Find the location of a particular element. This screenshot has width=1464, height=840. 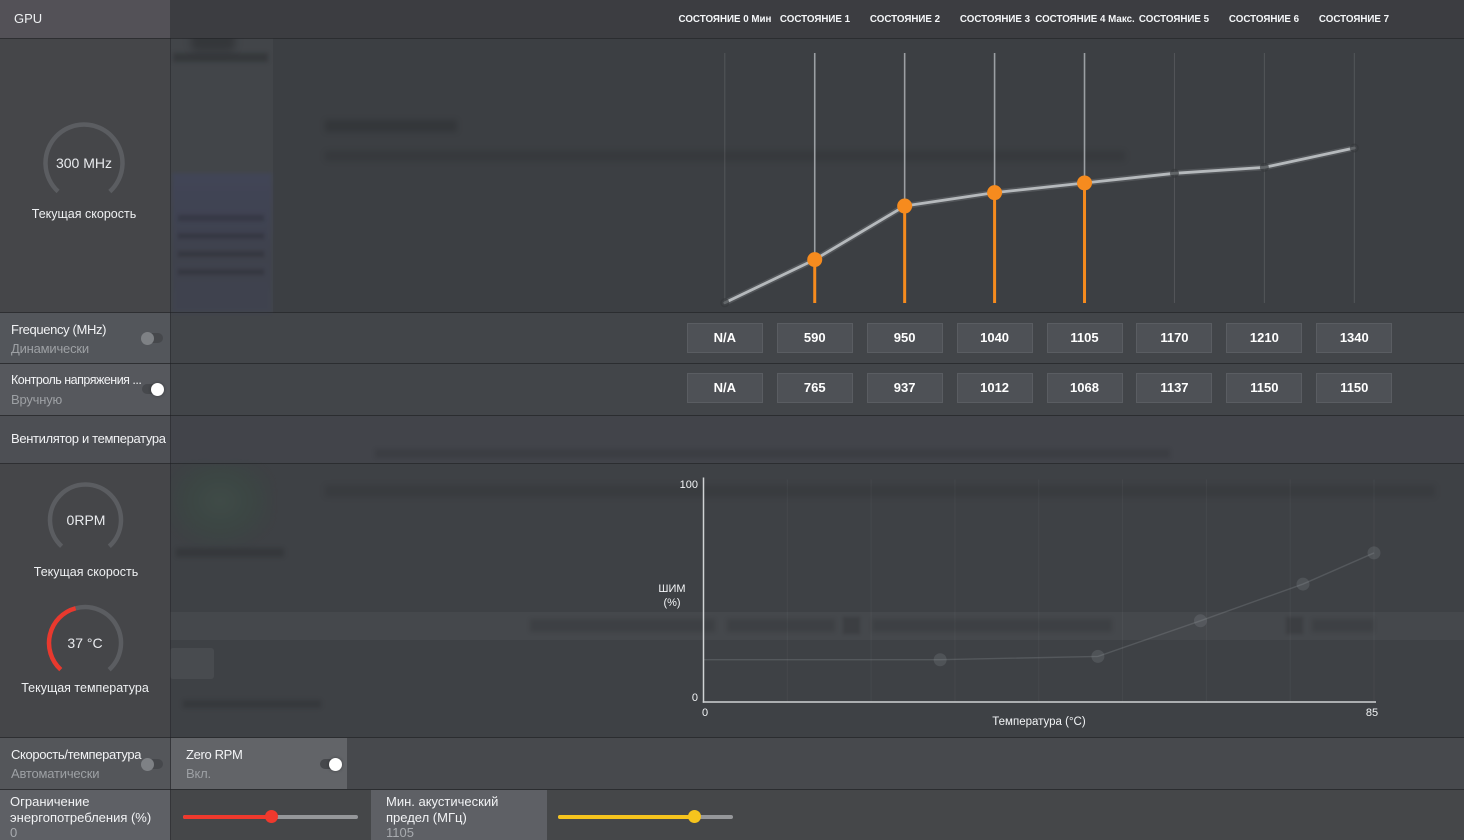

current-temperature-value: 37 °C is located at coordinates (85, 643).